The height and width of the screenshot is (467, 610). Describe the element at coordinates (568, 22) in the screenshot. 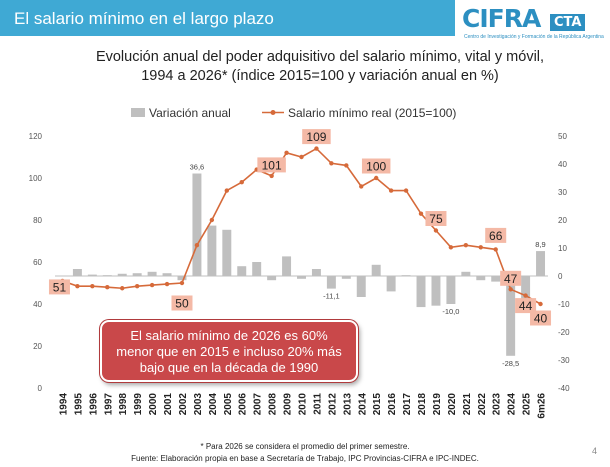

I see `logo-badge: CTA` at that location.